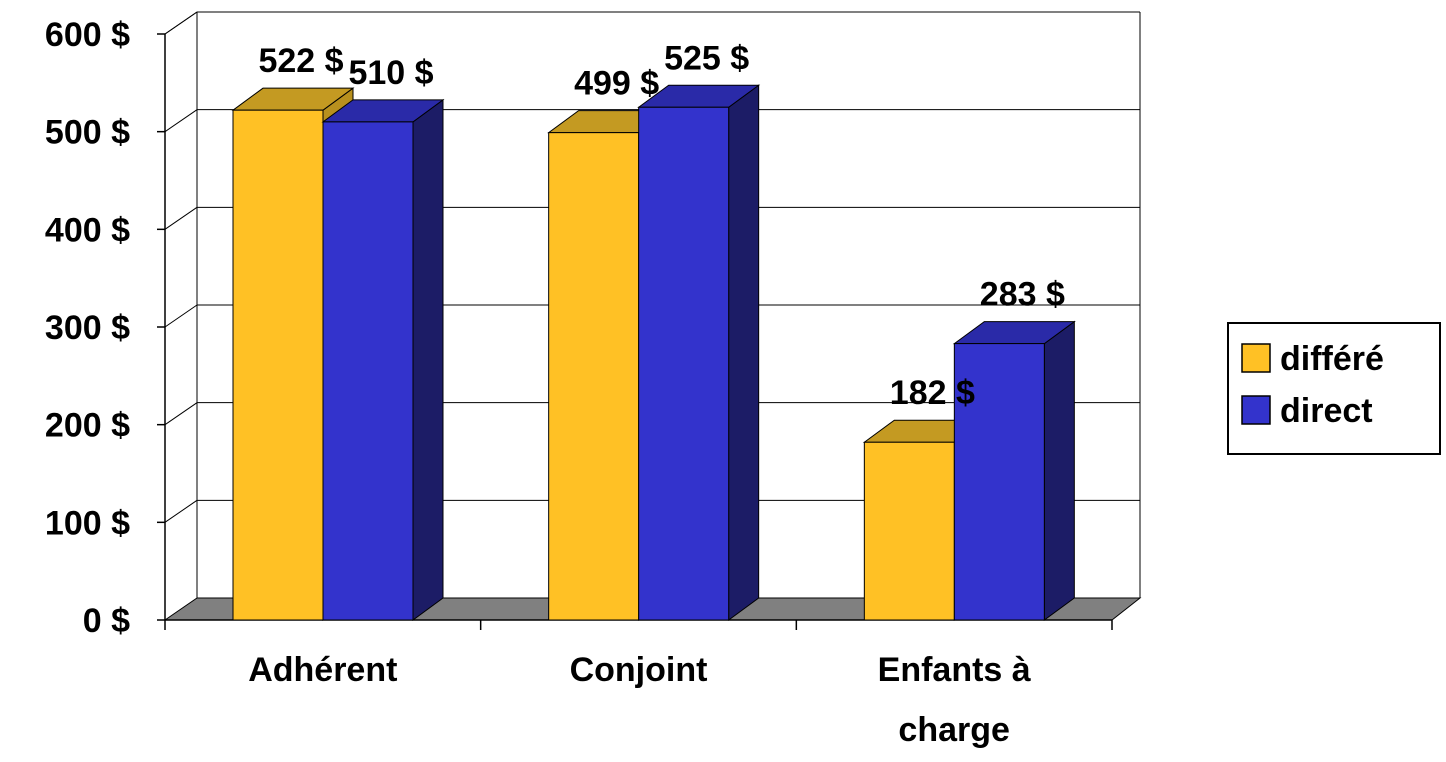 Image resolution: width=1446 pixels, height=762 pixels. What do you see at coordinates (181, 23) in the screenshot?
I see `side-wall-top` at bounding box center [181, 23].